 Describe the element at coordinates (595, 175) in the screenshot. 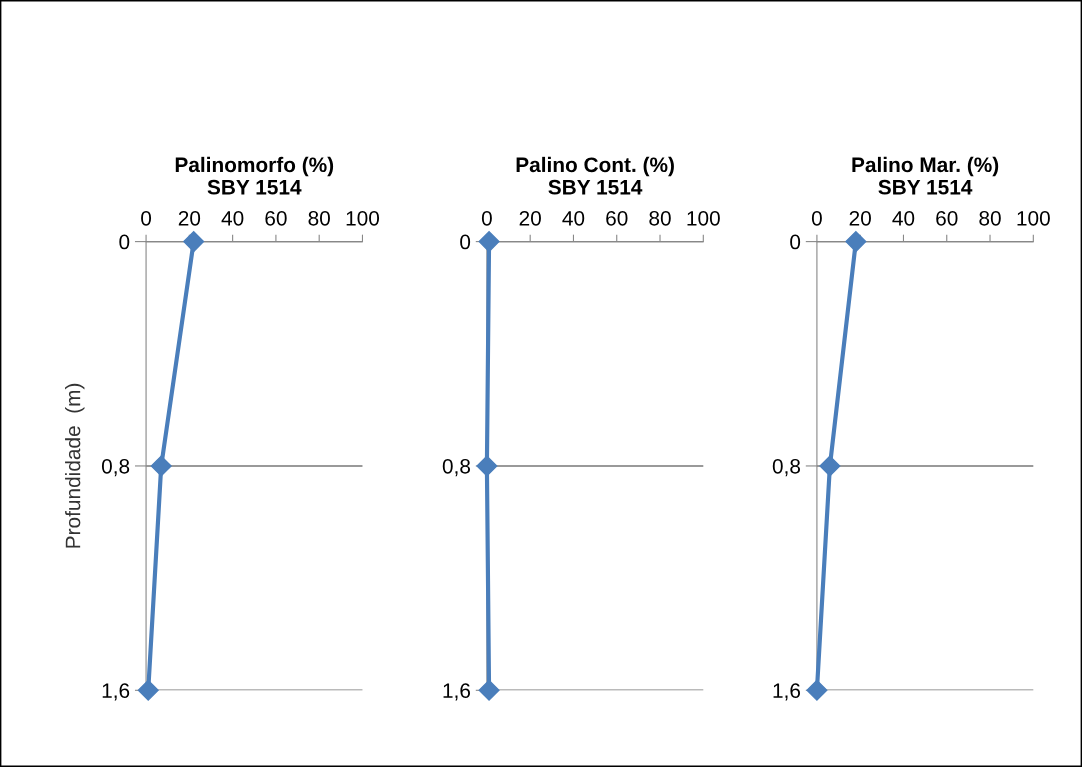

I see `chart-title: Palino Cont. (%) SBY 1514` at that location.